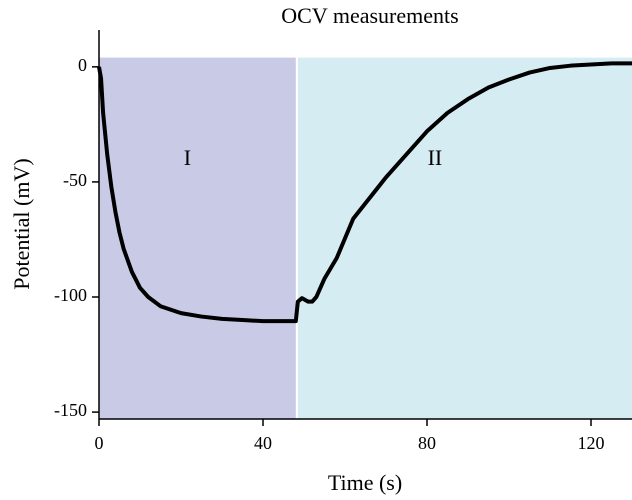  I want to click on y-tick-label: 0, so click(82, 65).